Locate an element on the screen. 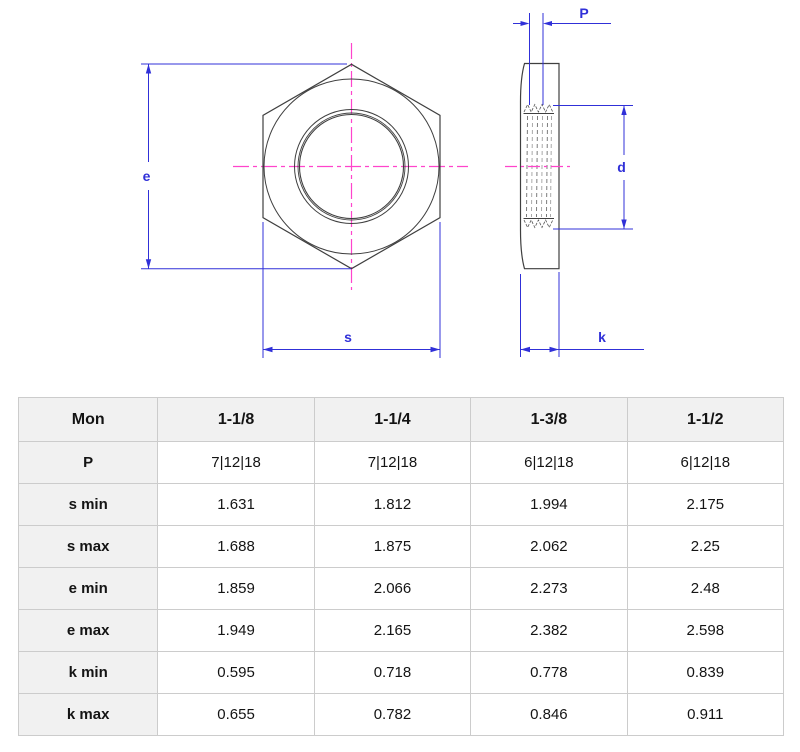 The width and height of the screenshot is (800, 752). table-cell: 1.631 is located at coordinates (236, 504).